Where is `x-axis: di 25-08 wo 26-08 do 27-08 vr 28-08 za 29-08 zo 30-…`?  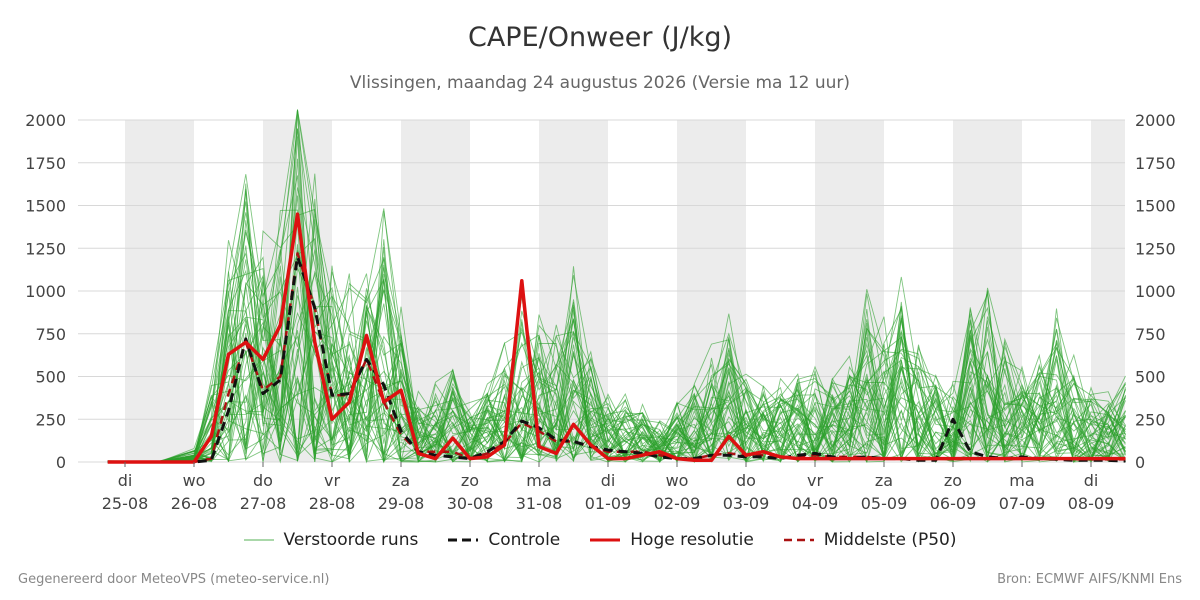
x-axis: di 25-08 wo 26-08 do 27-08 vr 28-08 za 29-08 zo 30-… is located at coordinates (608, 487).